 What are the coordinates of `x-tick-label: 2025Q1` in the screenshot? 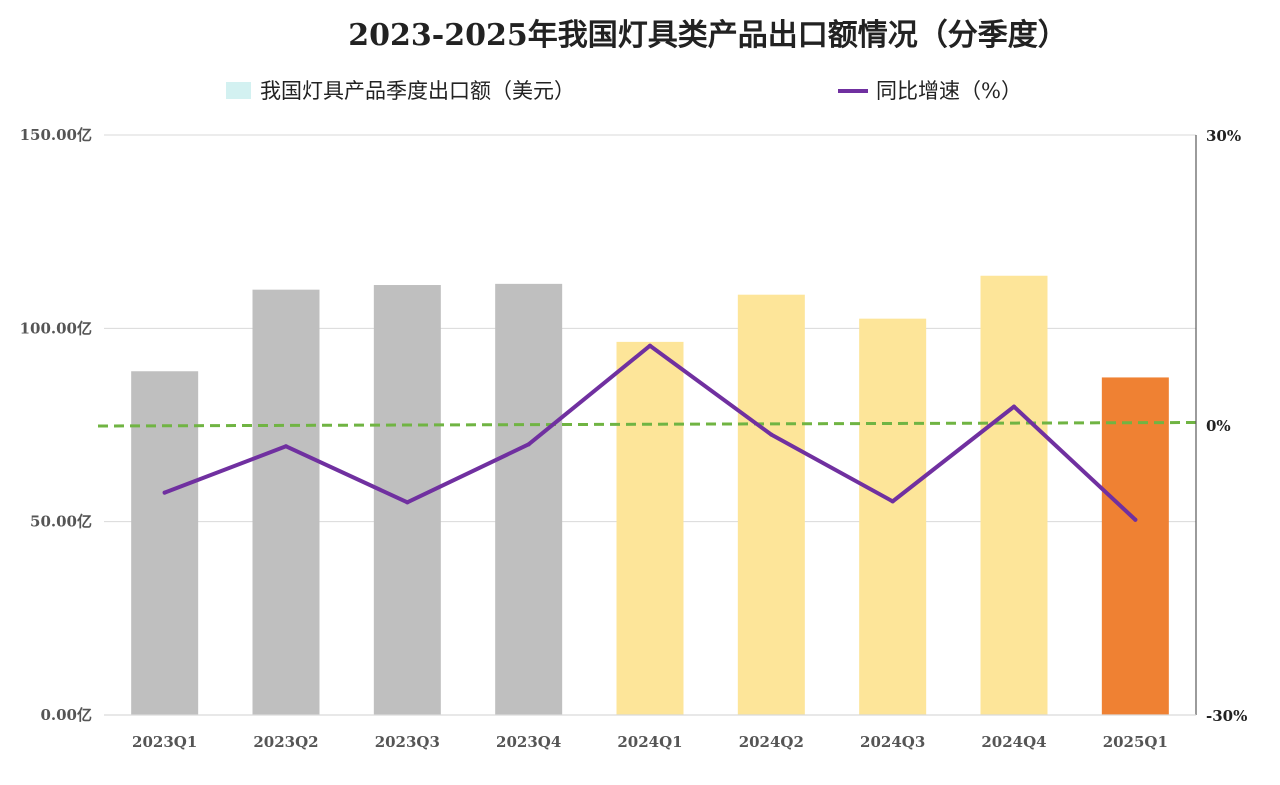 It's located at (1135, 742).